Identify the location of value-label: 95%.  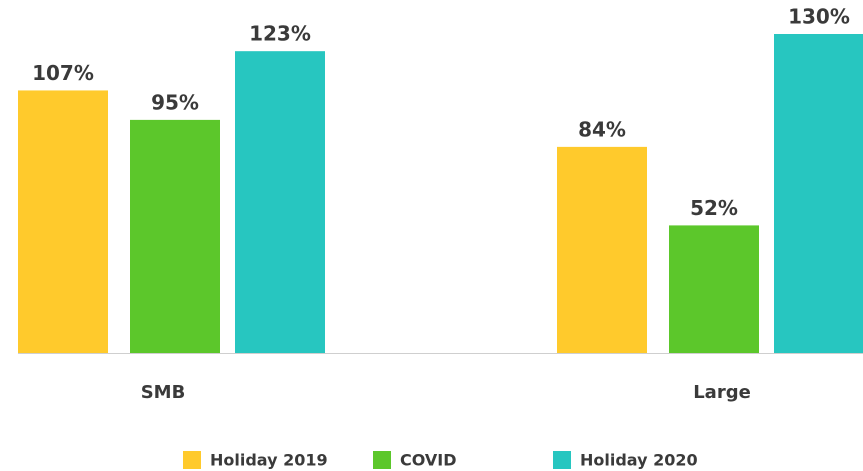
(175, 102).